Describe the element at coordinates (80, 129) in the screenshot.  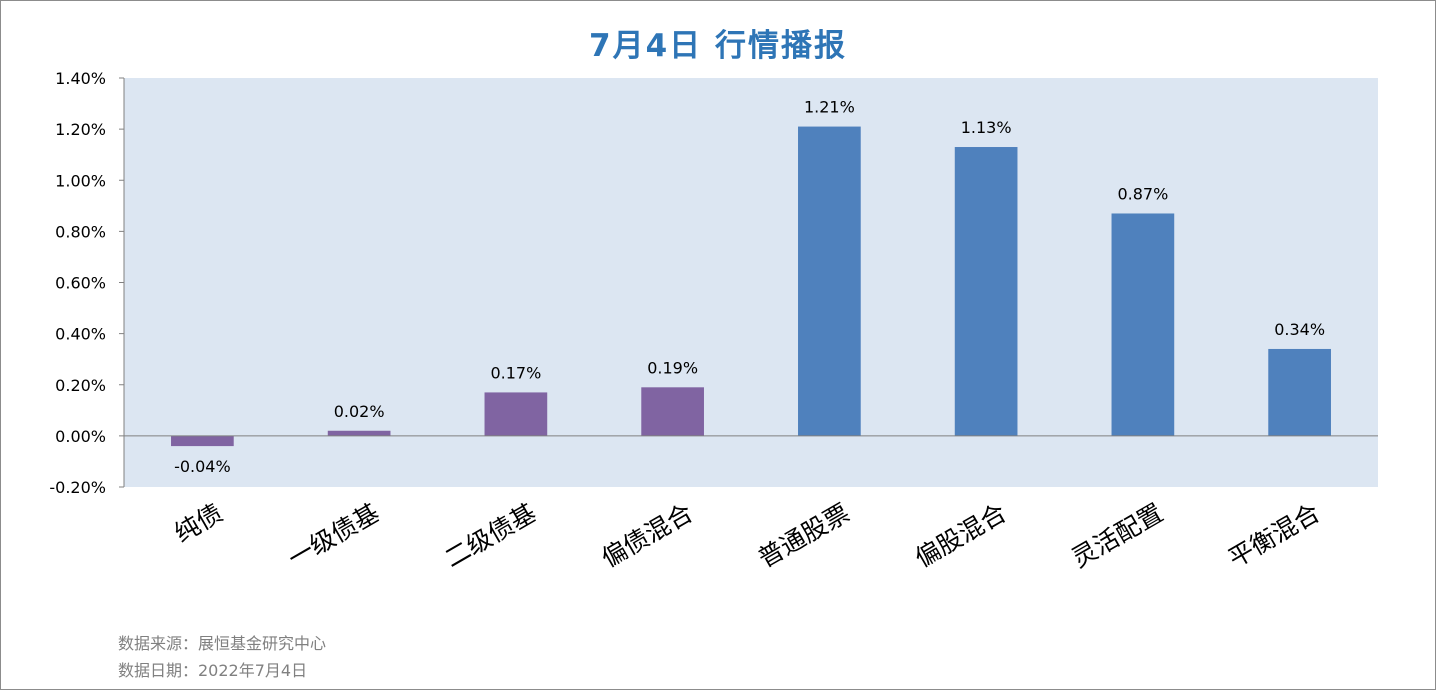
I see `y-tick-label: 1.20%` at that location.